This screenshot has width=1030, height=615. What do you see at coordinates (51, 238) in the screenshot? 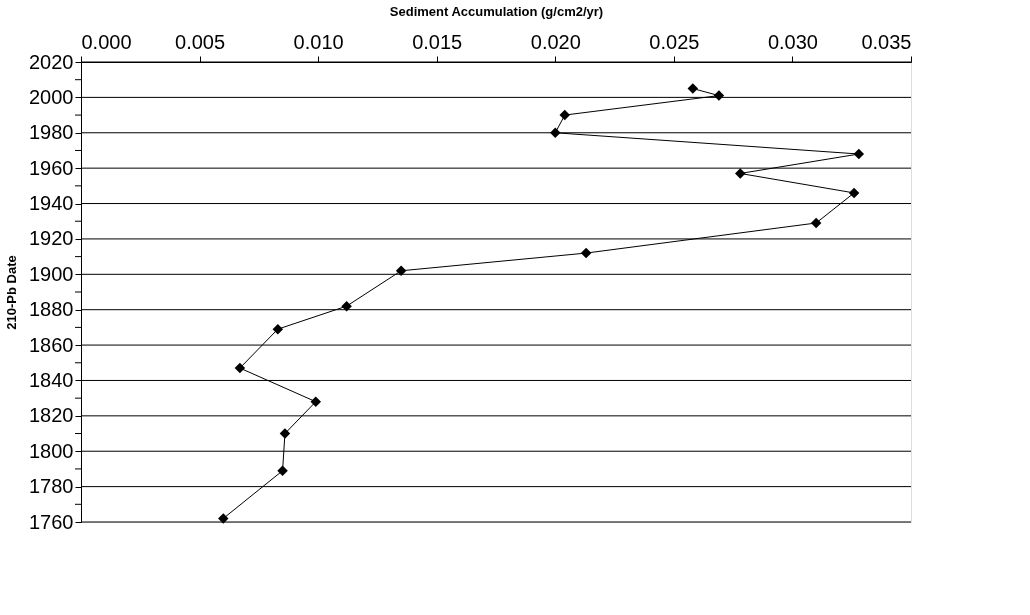
I see `y-tick-label: 1920` at bounding box center [51, 238].